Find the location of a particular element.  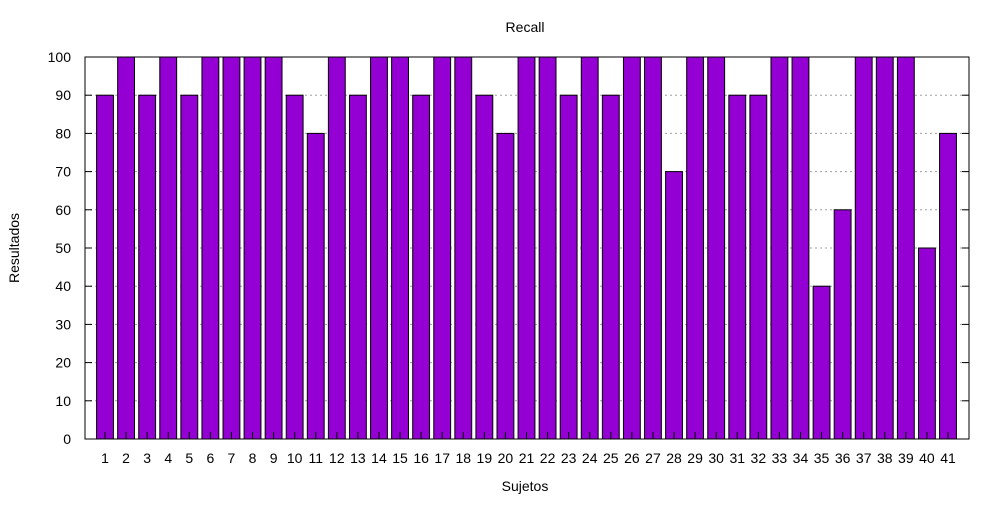

x-tick-label-4: 4 is located at coordinates (168, 458).